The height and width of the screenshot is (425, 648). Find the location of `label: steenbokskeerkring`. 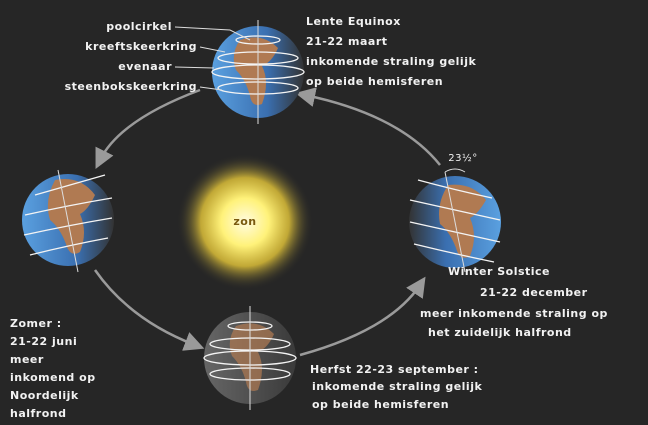

label: steenbokskeerkring is located at coordinates (131, 86).